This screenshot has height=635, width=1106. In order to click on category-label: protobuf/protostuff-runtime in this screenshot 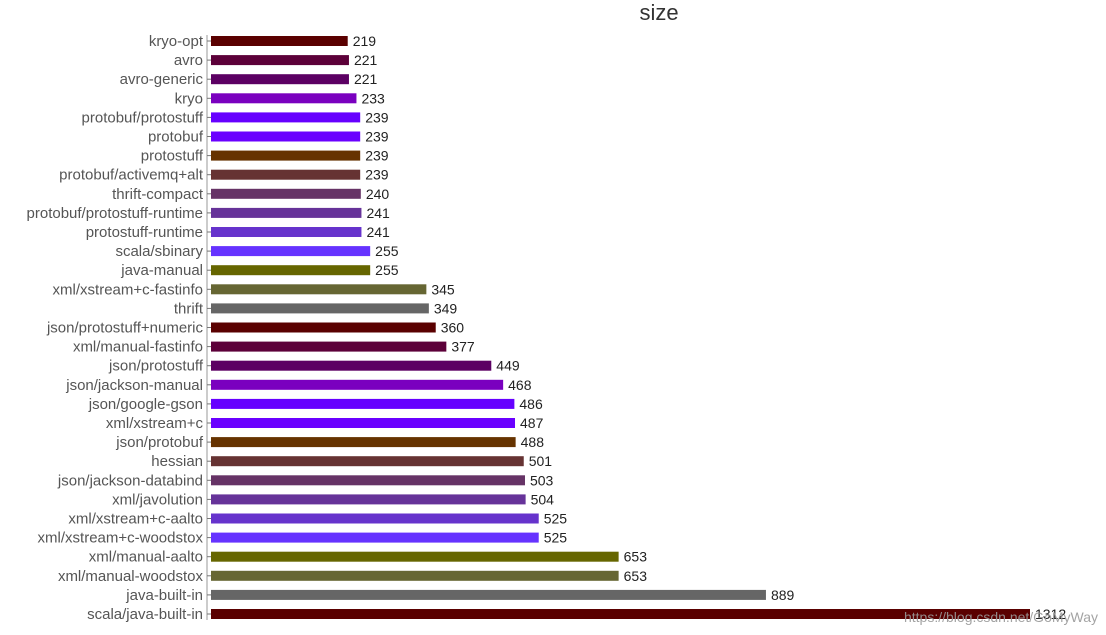, I will do `click(115, 213)`.